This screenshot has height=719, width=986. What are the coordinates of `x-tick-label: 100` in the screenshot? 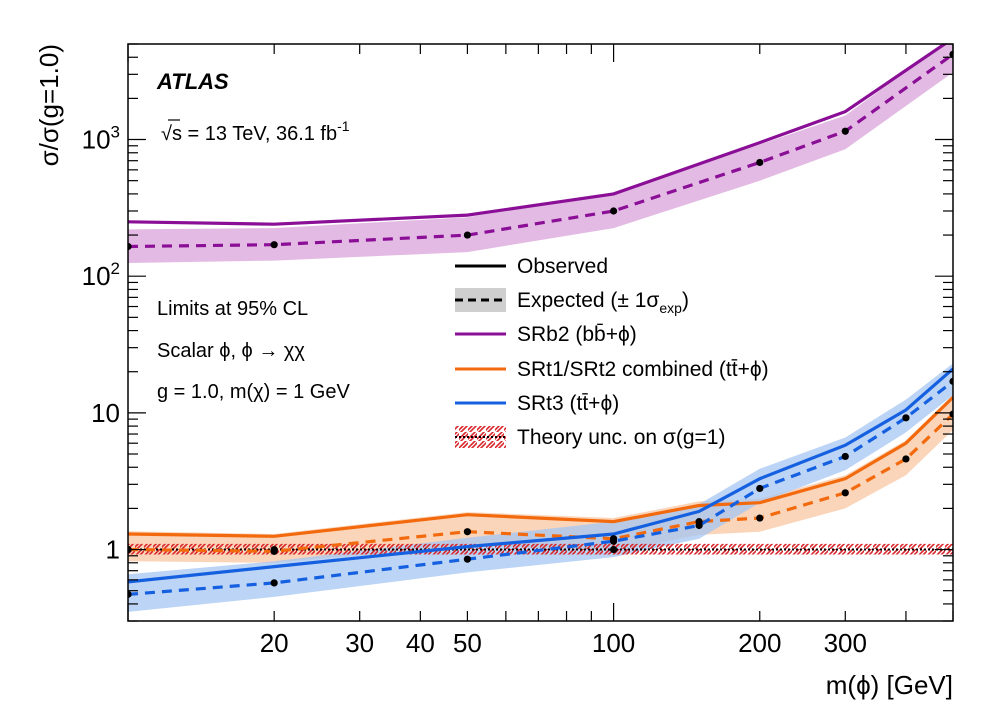 It's located at (613, 643).